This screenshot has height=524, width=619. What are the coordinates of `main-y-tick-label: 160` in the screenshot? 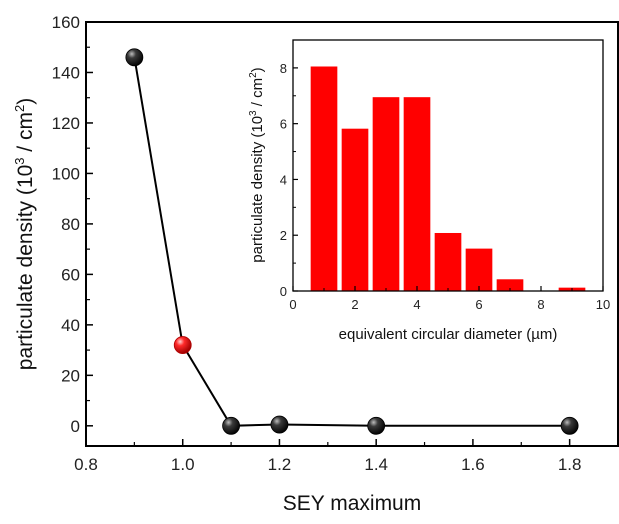 It's located at (66, 22).